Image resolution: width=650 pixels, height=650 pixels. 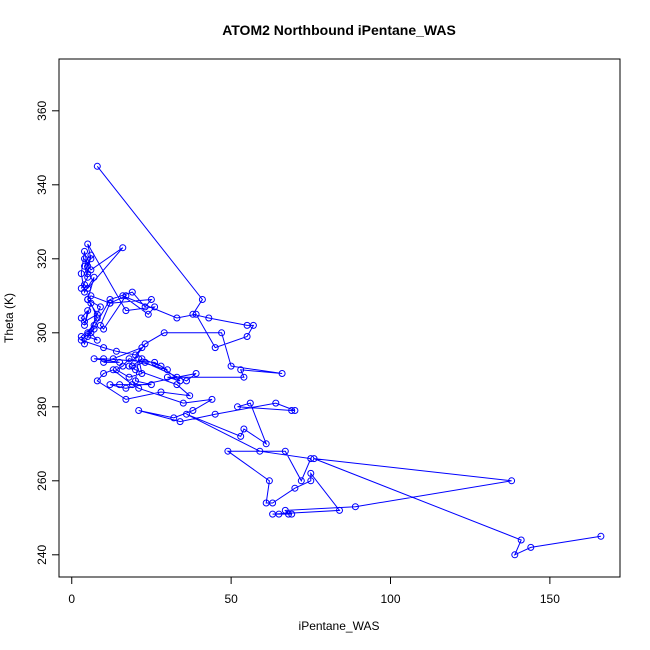 What do you see at coordinates (339, 626) in the screenshot?
I see `x-axis-label: iPentane_WAS` at bounding box center [339, 626].